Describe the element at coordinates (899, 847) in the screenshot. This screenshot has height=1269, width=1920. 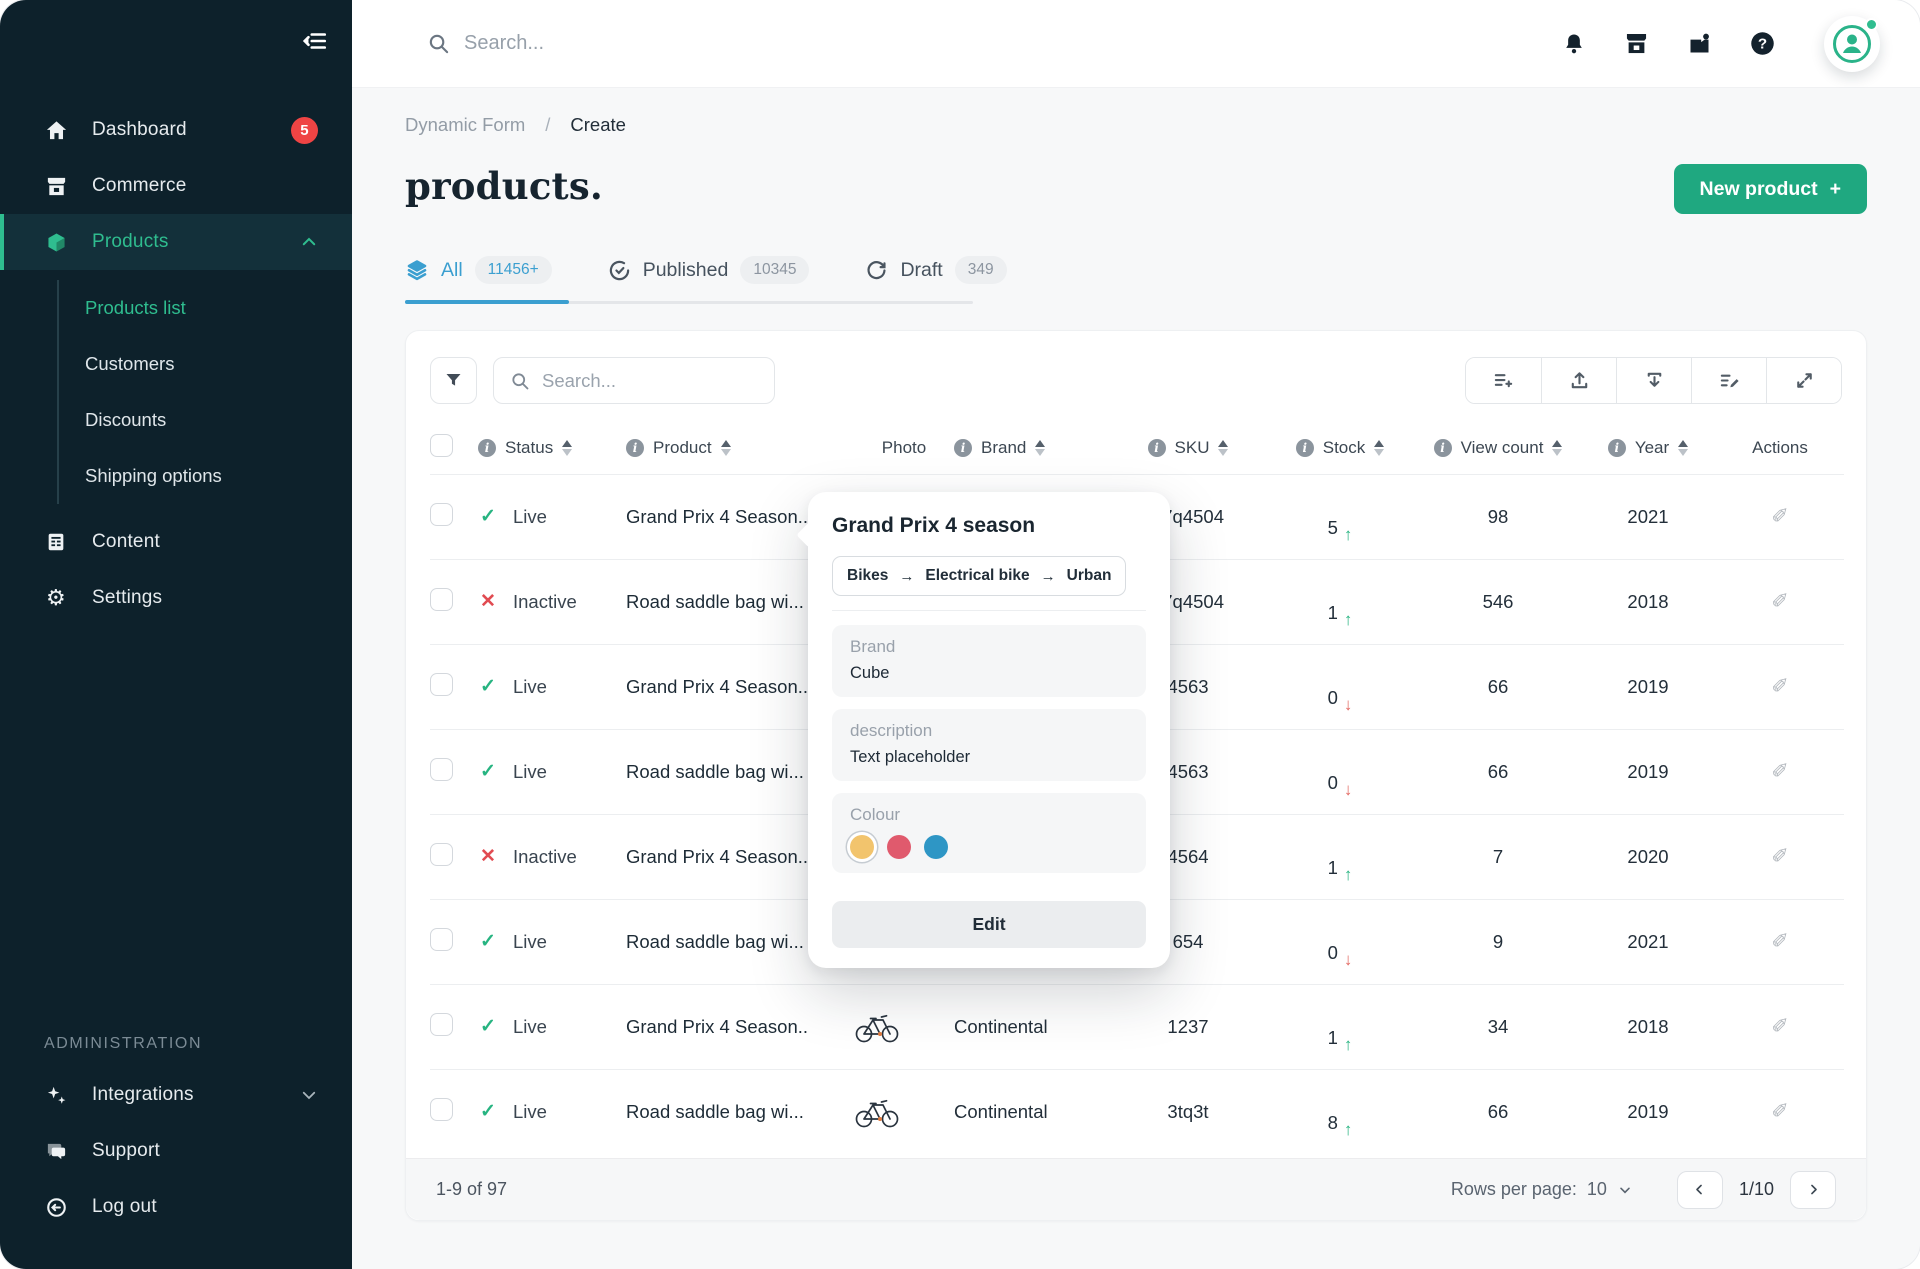
I see `colour-swatch-red` at that location.